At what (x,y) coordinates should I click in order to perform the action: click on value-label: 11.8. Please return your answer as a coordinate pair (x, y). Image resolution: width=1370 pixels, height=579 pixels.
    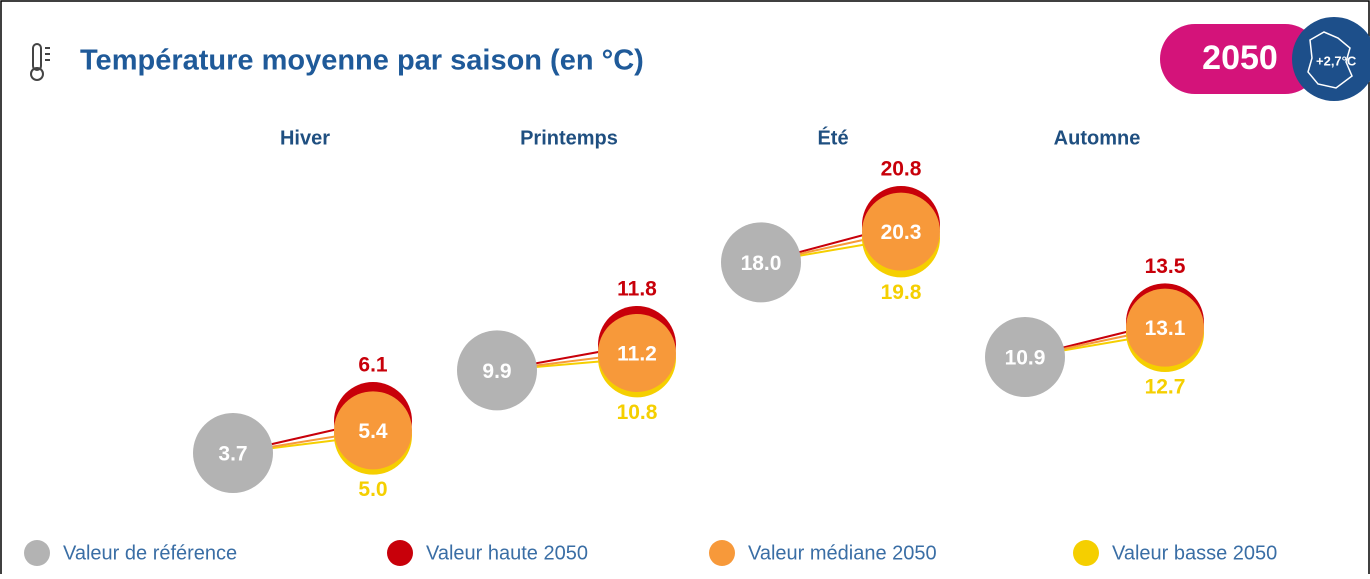
    Looking at the image, I should click on (637, 289).